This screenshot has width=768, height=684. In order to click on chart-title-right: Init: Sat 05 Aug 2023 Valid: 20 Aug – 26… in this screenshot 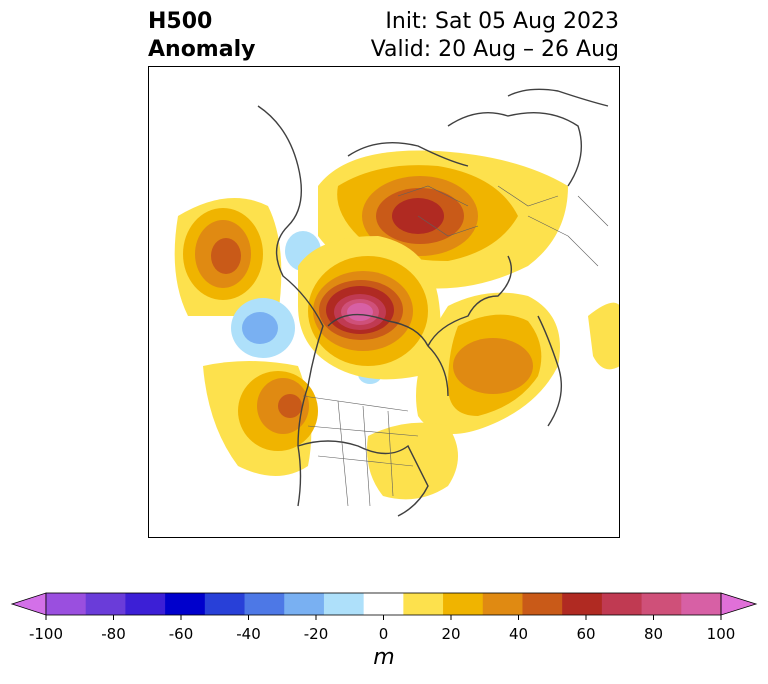, I will do `click(495, 36)`.